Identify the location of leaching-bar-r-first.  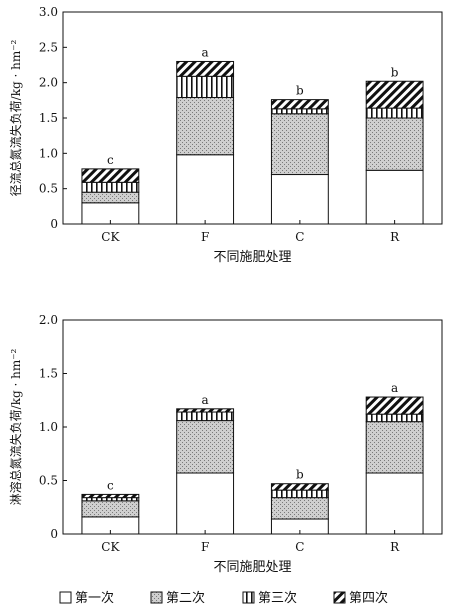
(394, 503).